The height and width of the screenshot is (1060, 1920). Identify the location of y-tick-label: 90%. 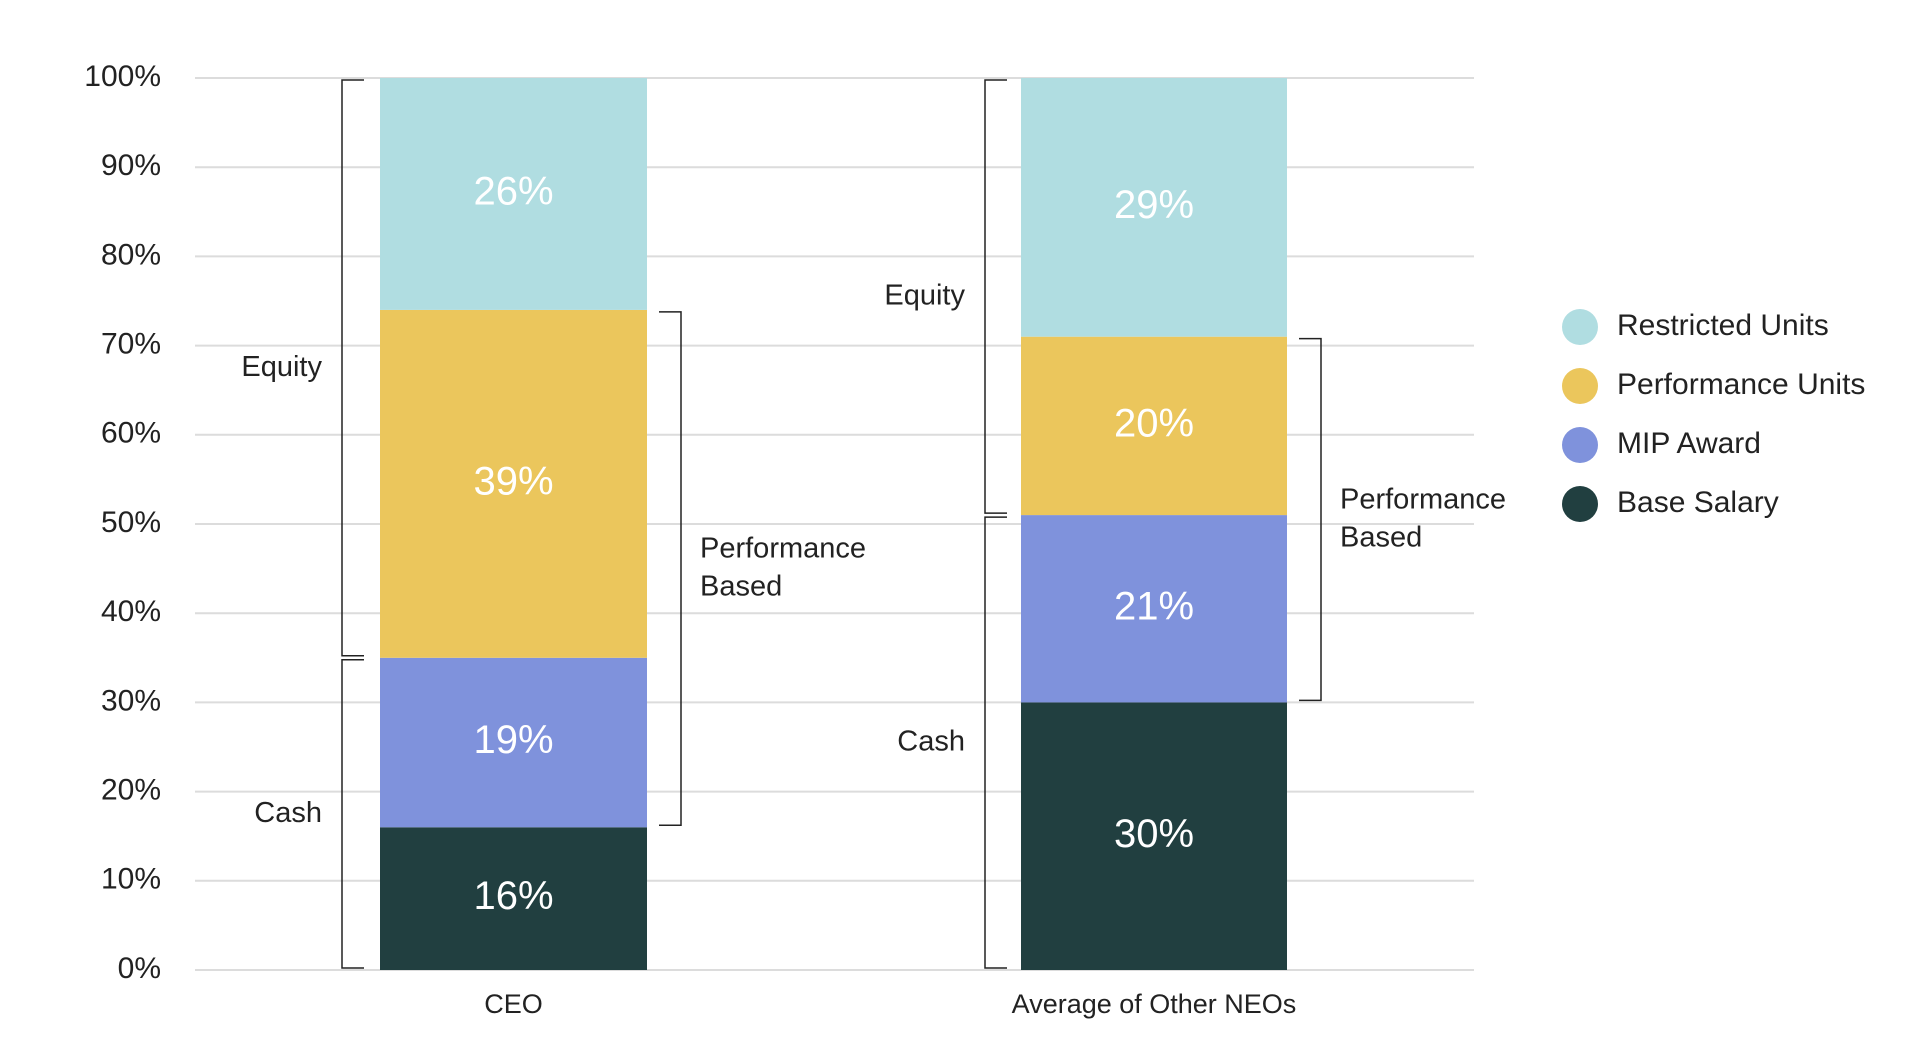
(131, 165).